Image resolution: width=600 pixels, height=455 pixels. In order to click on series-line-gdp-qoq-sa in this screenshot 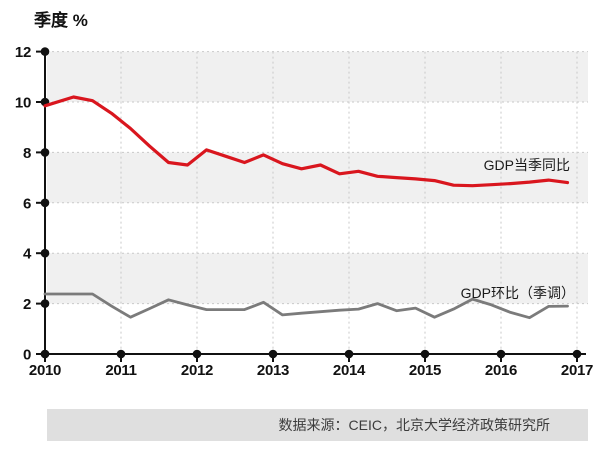, I will do `click(306, 306)`.